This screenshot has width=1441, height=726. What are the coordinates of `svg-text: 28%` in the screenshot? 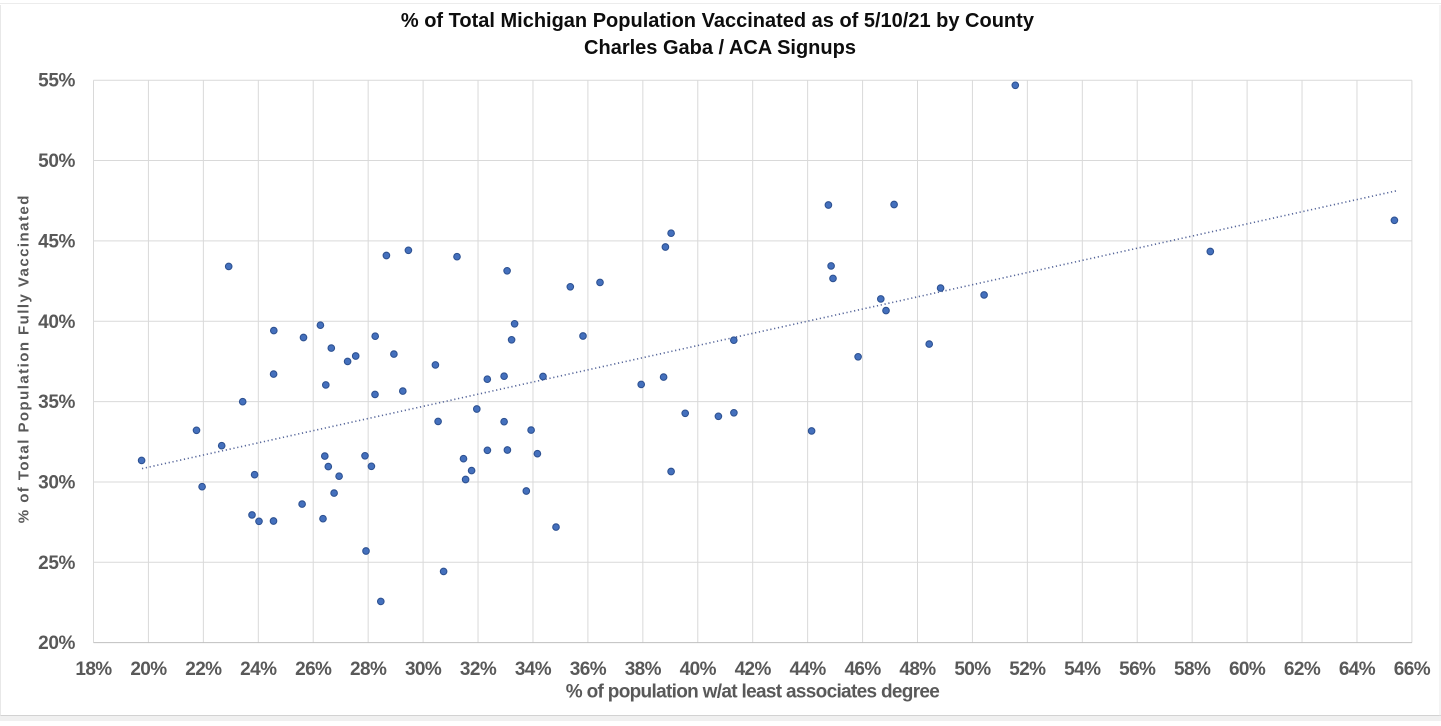 It's located at (368, 669).